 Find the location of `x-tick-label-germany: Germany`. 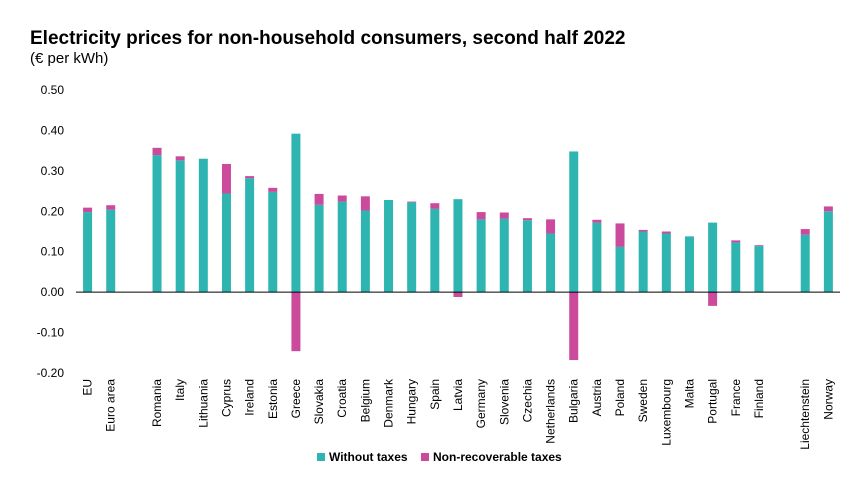

x-tick-label-germany: Germany is located at coordinates (481, 403).